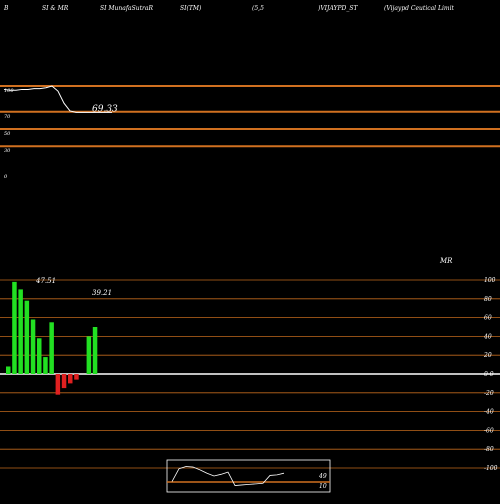 The image size is (500, 504). I want to click on annotation-label-1: 39.21, so click(102, 293).